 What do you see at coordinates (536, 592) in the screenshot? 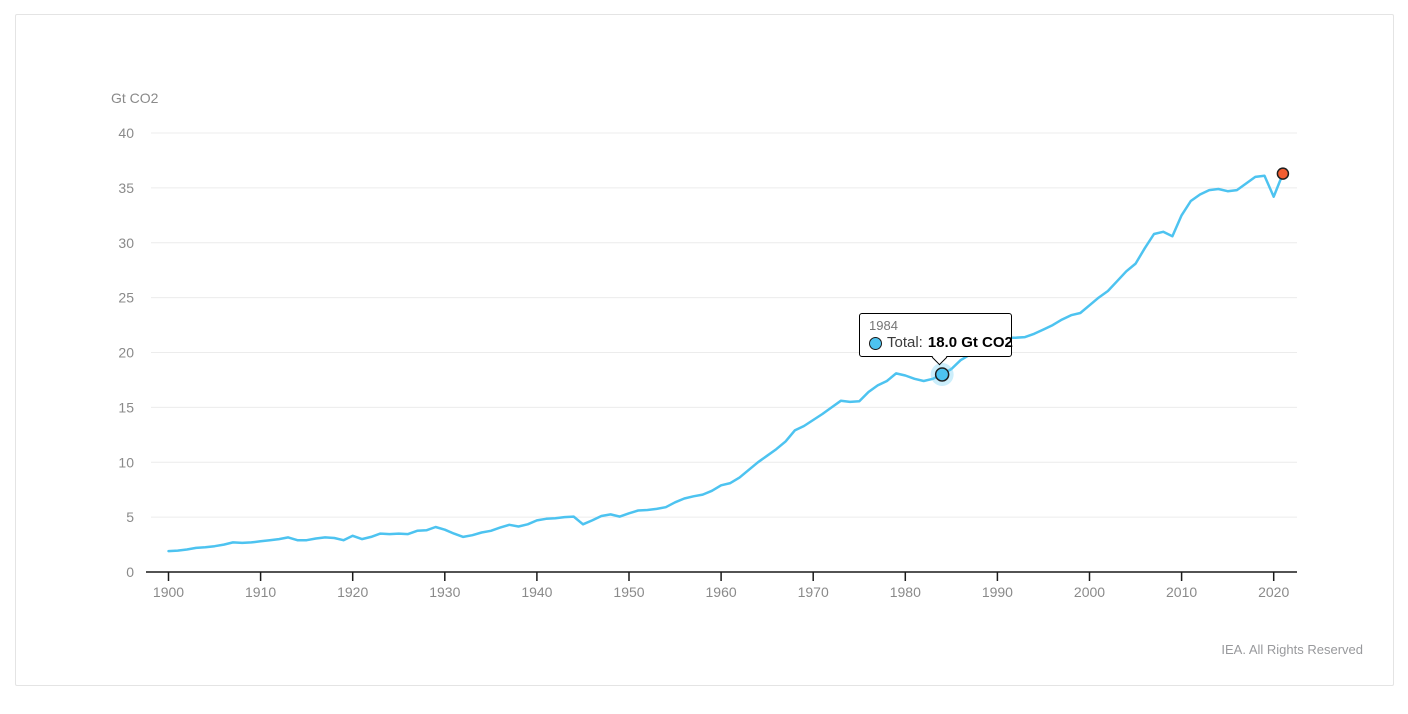
I see `x-tick-label: 1940` at bounding box center [536, 592].